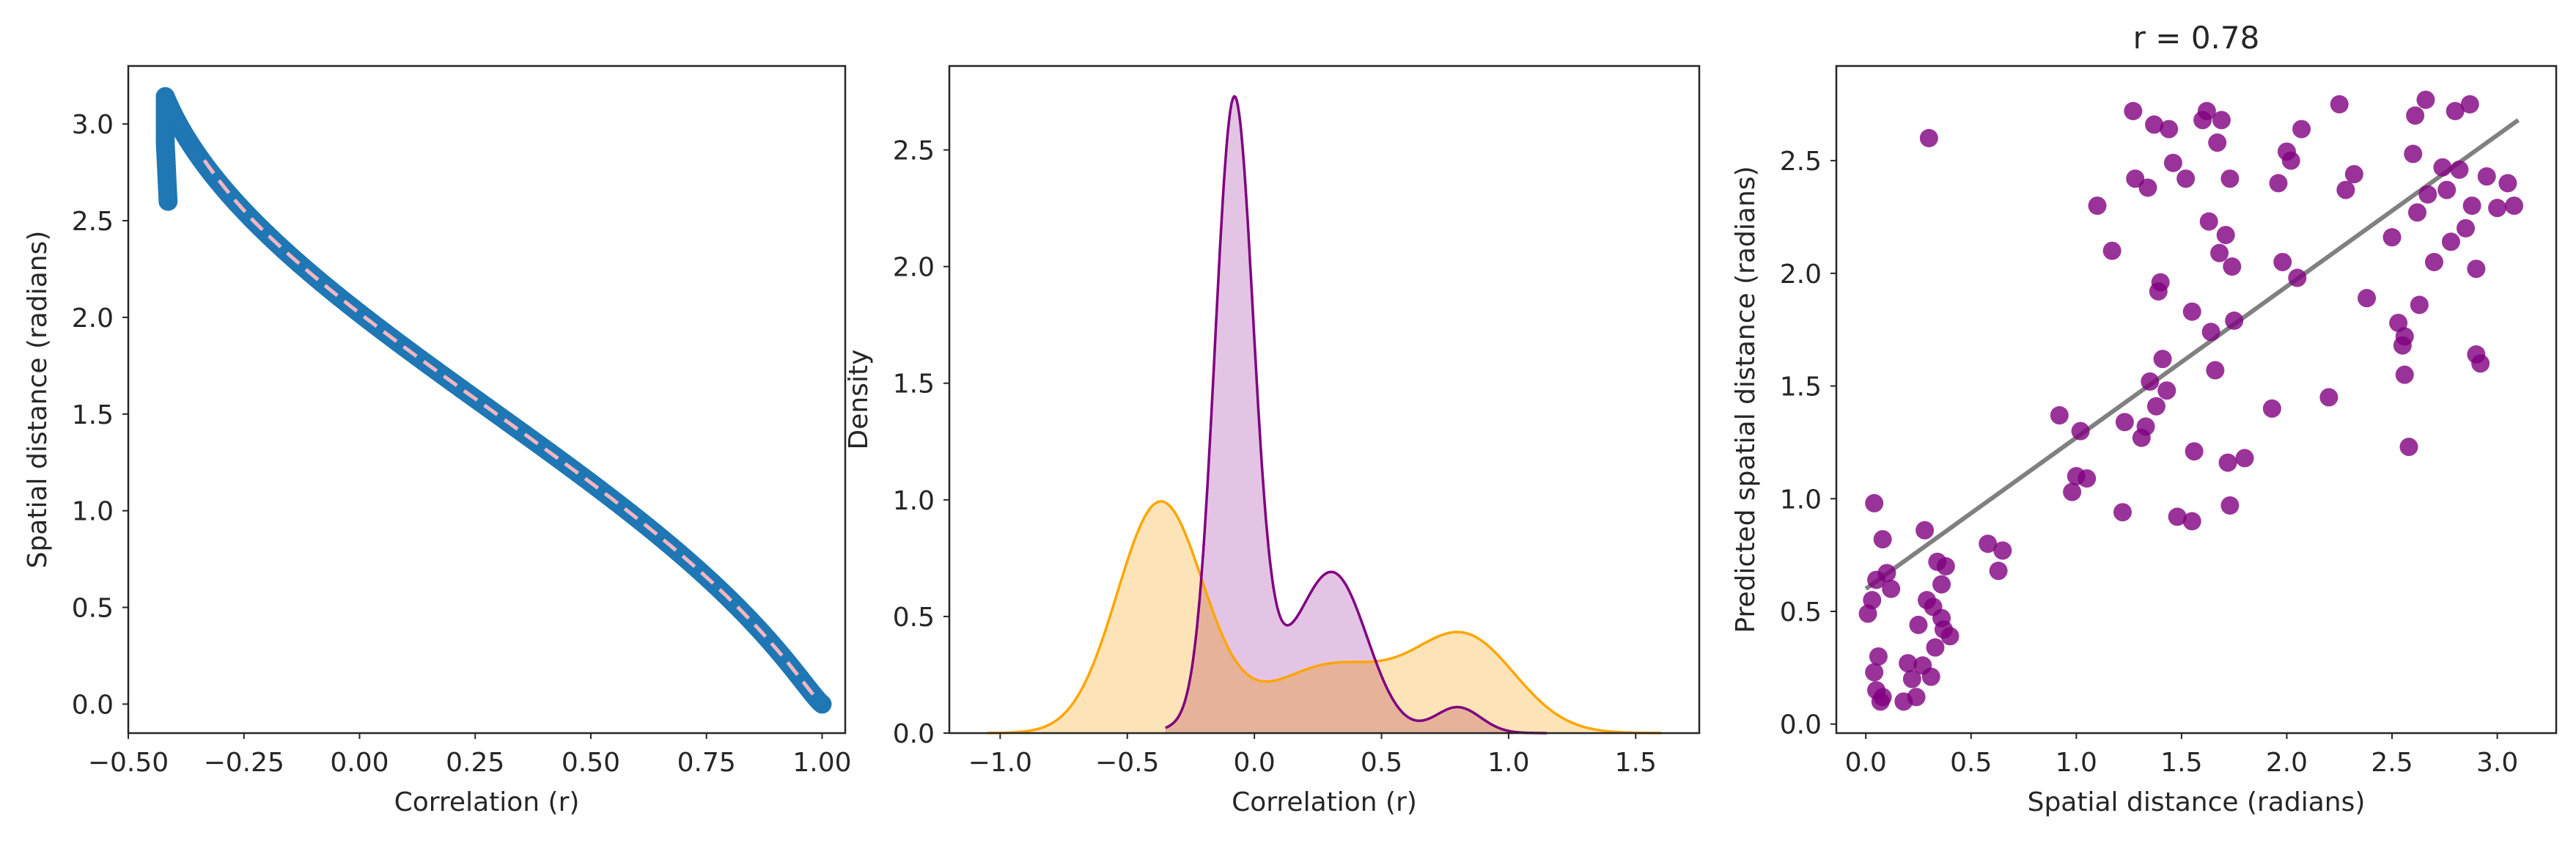 This screenshot has height=846, width=2576. Describe the element at coordinates (821, 763) in the screenshot. I see `x-tick-label: 1.00` at that location.